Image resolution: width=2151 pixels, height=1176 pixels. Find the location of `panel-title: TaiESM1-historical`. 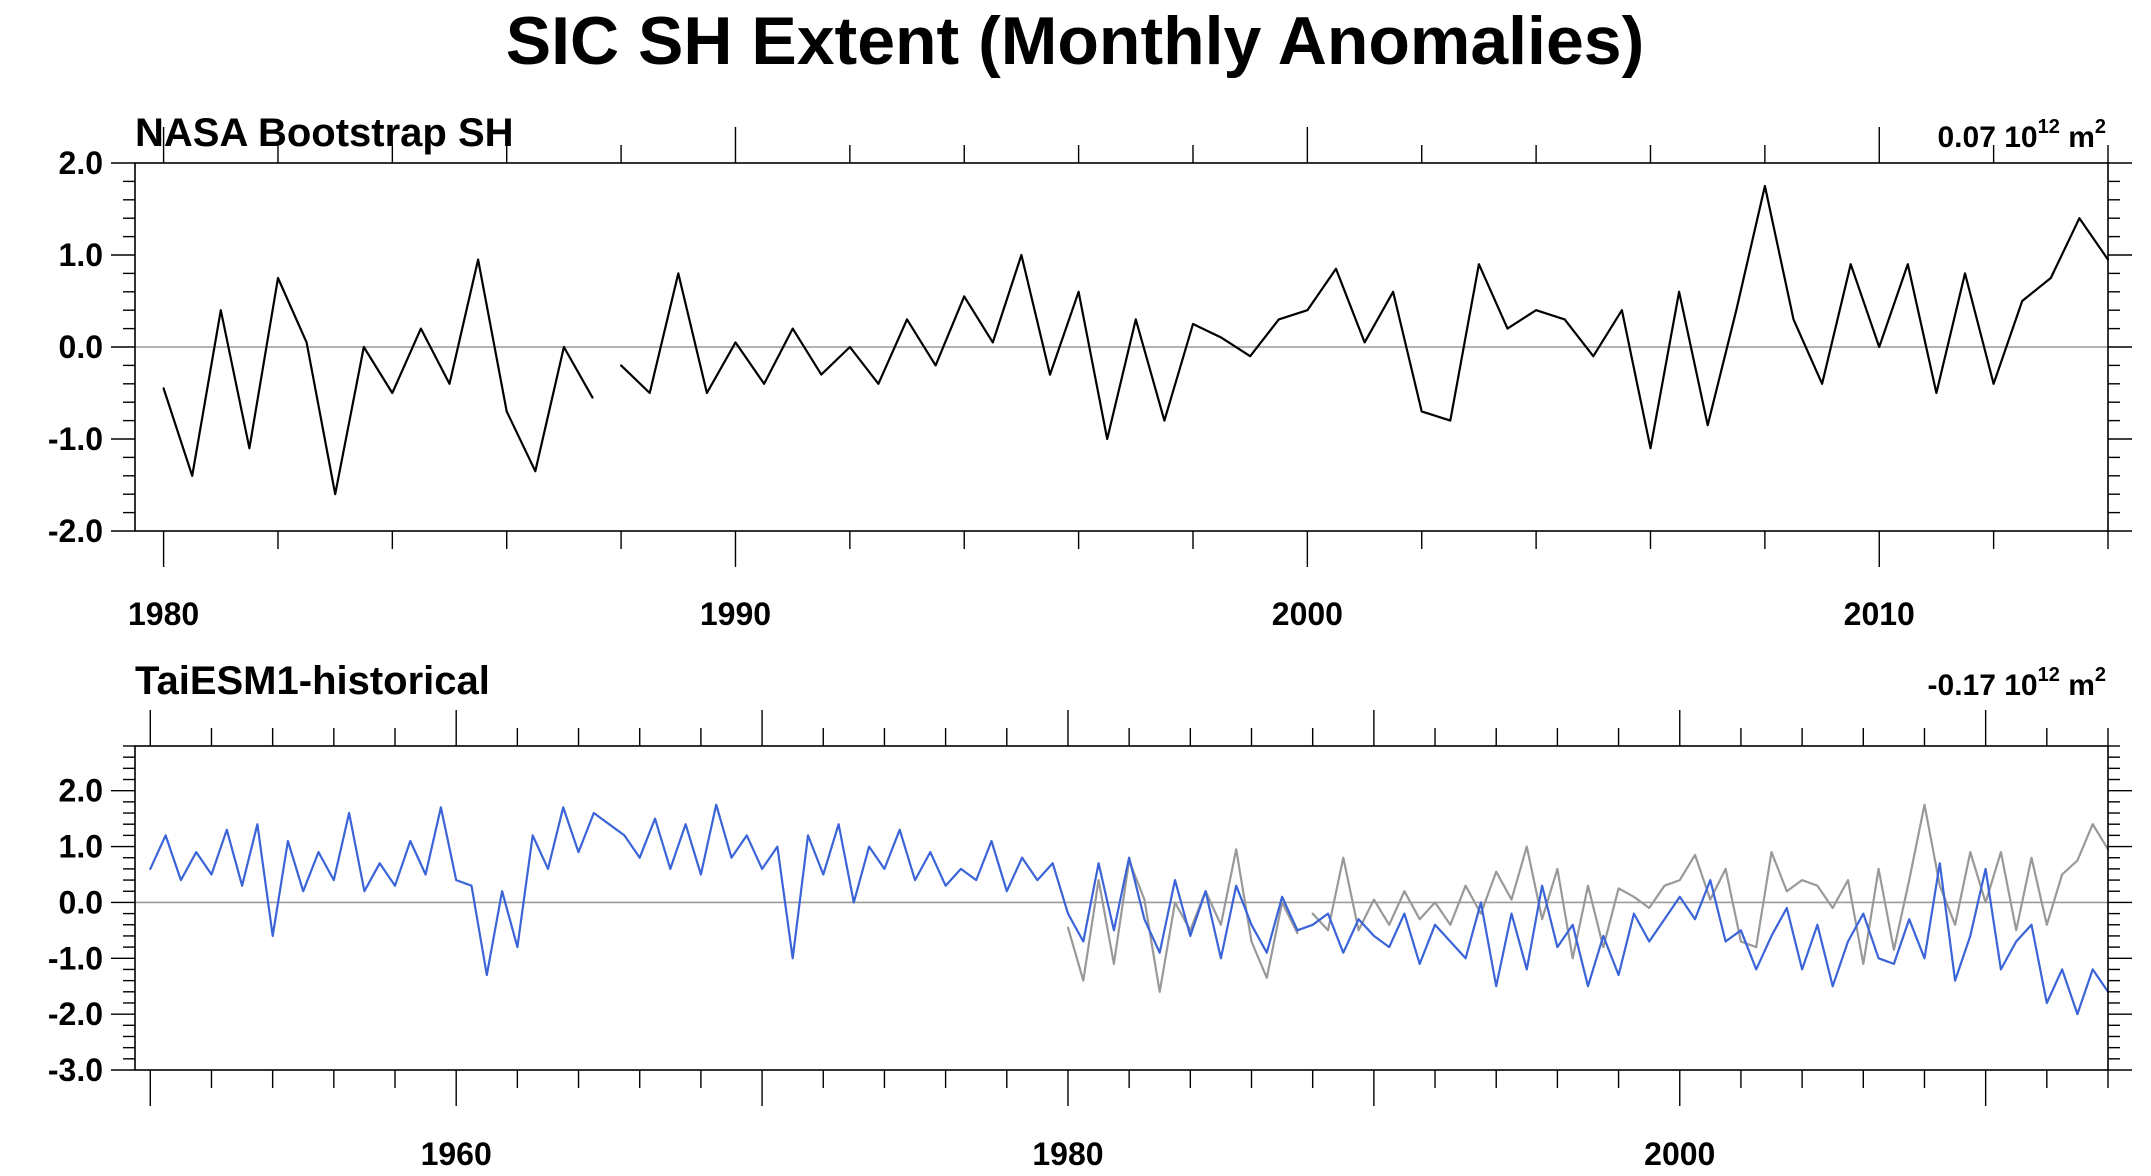

panel-title: TaiESM1-historical is located at coordinates (312, 681).